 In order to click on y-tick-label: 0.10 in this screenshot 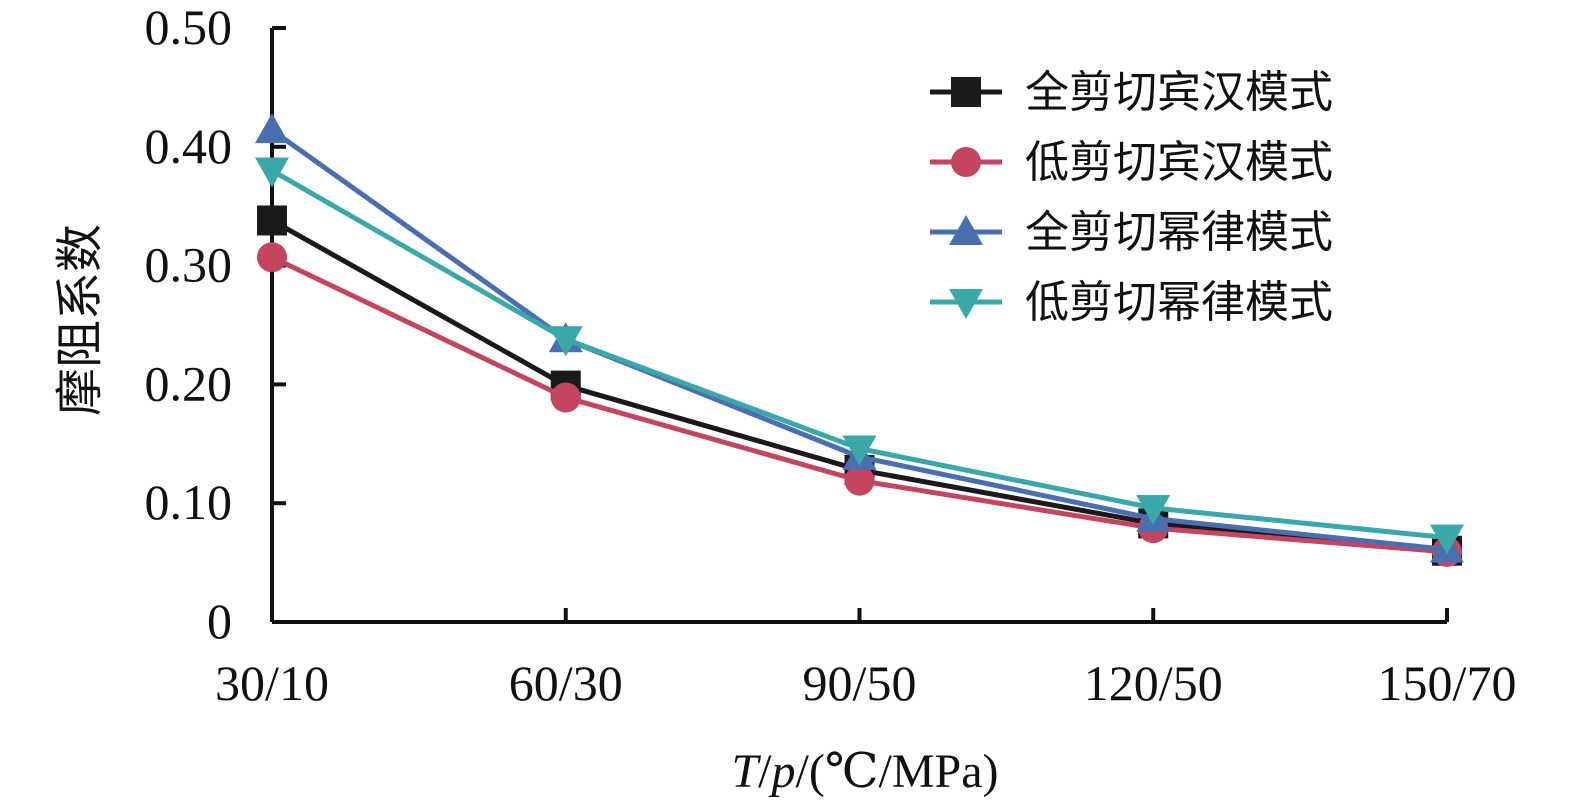, I will do `click(189, 502)`.